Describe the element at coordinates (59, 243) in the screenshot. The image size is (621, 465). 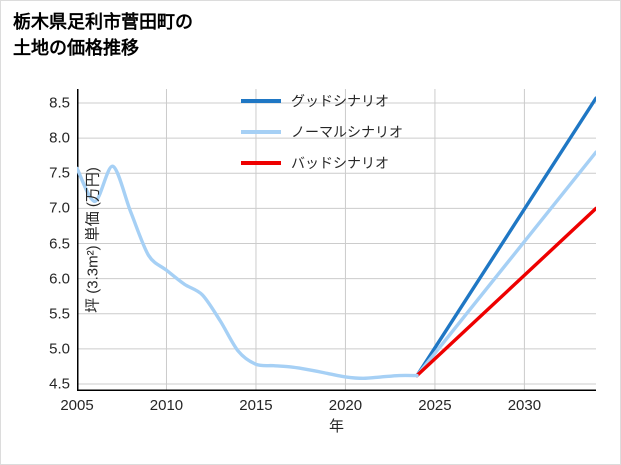
I see `y-tick-label: 6.5` at that location.